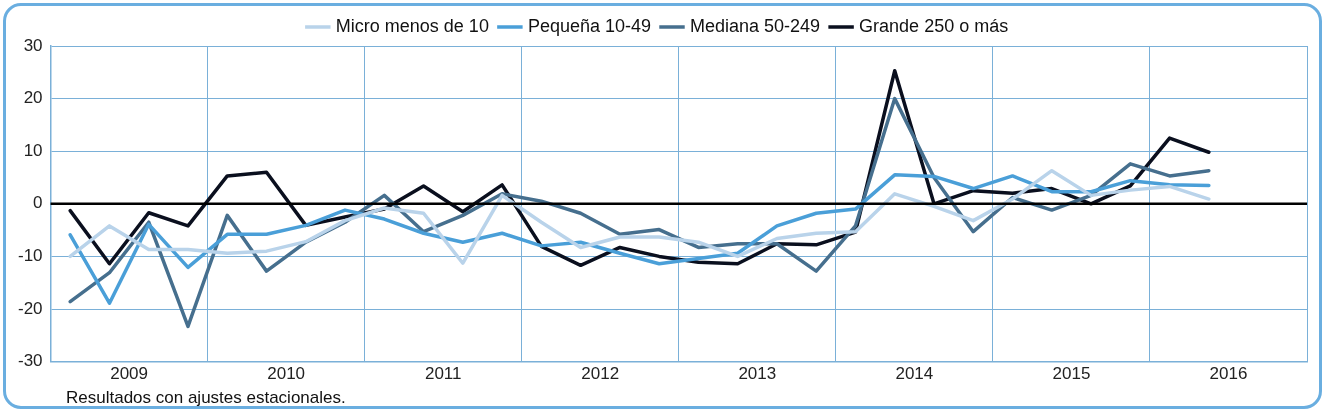  I want to click on y-tick-label: 0, so click(38, 203).